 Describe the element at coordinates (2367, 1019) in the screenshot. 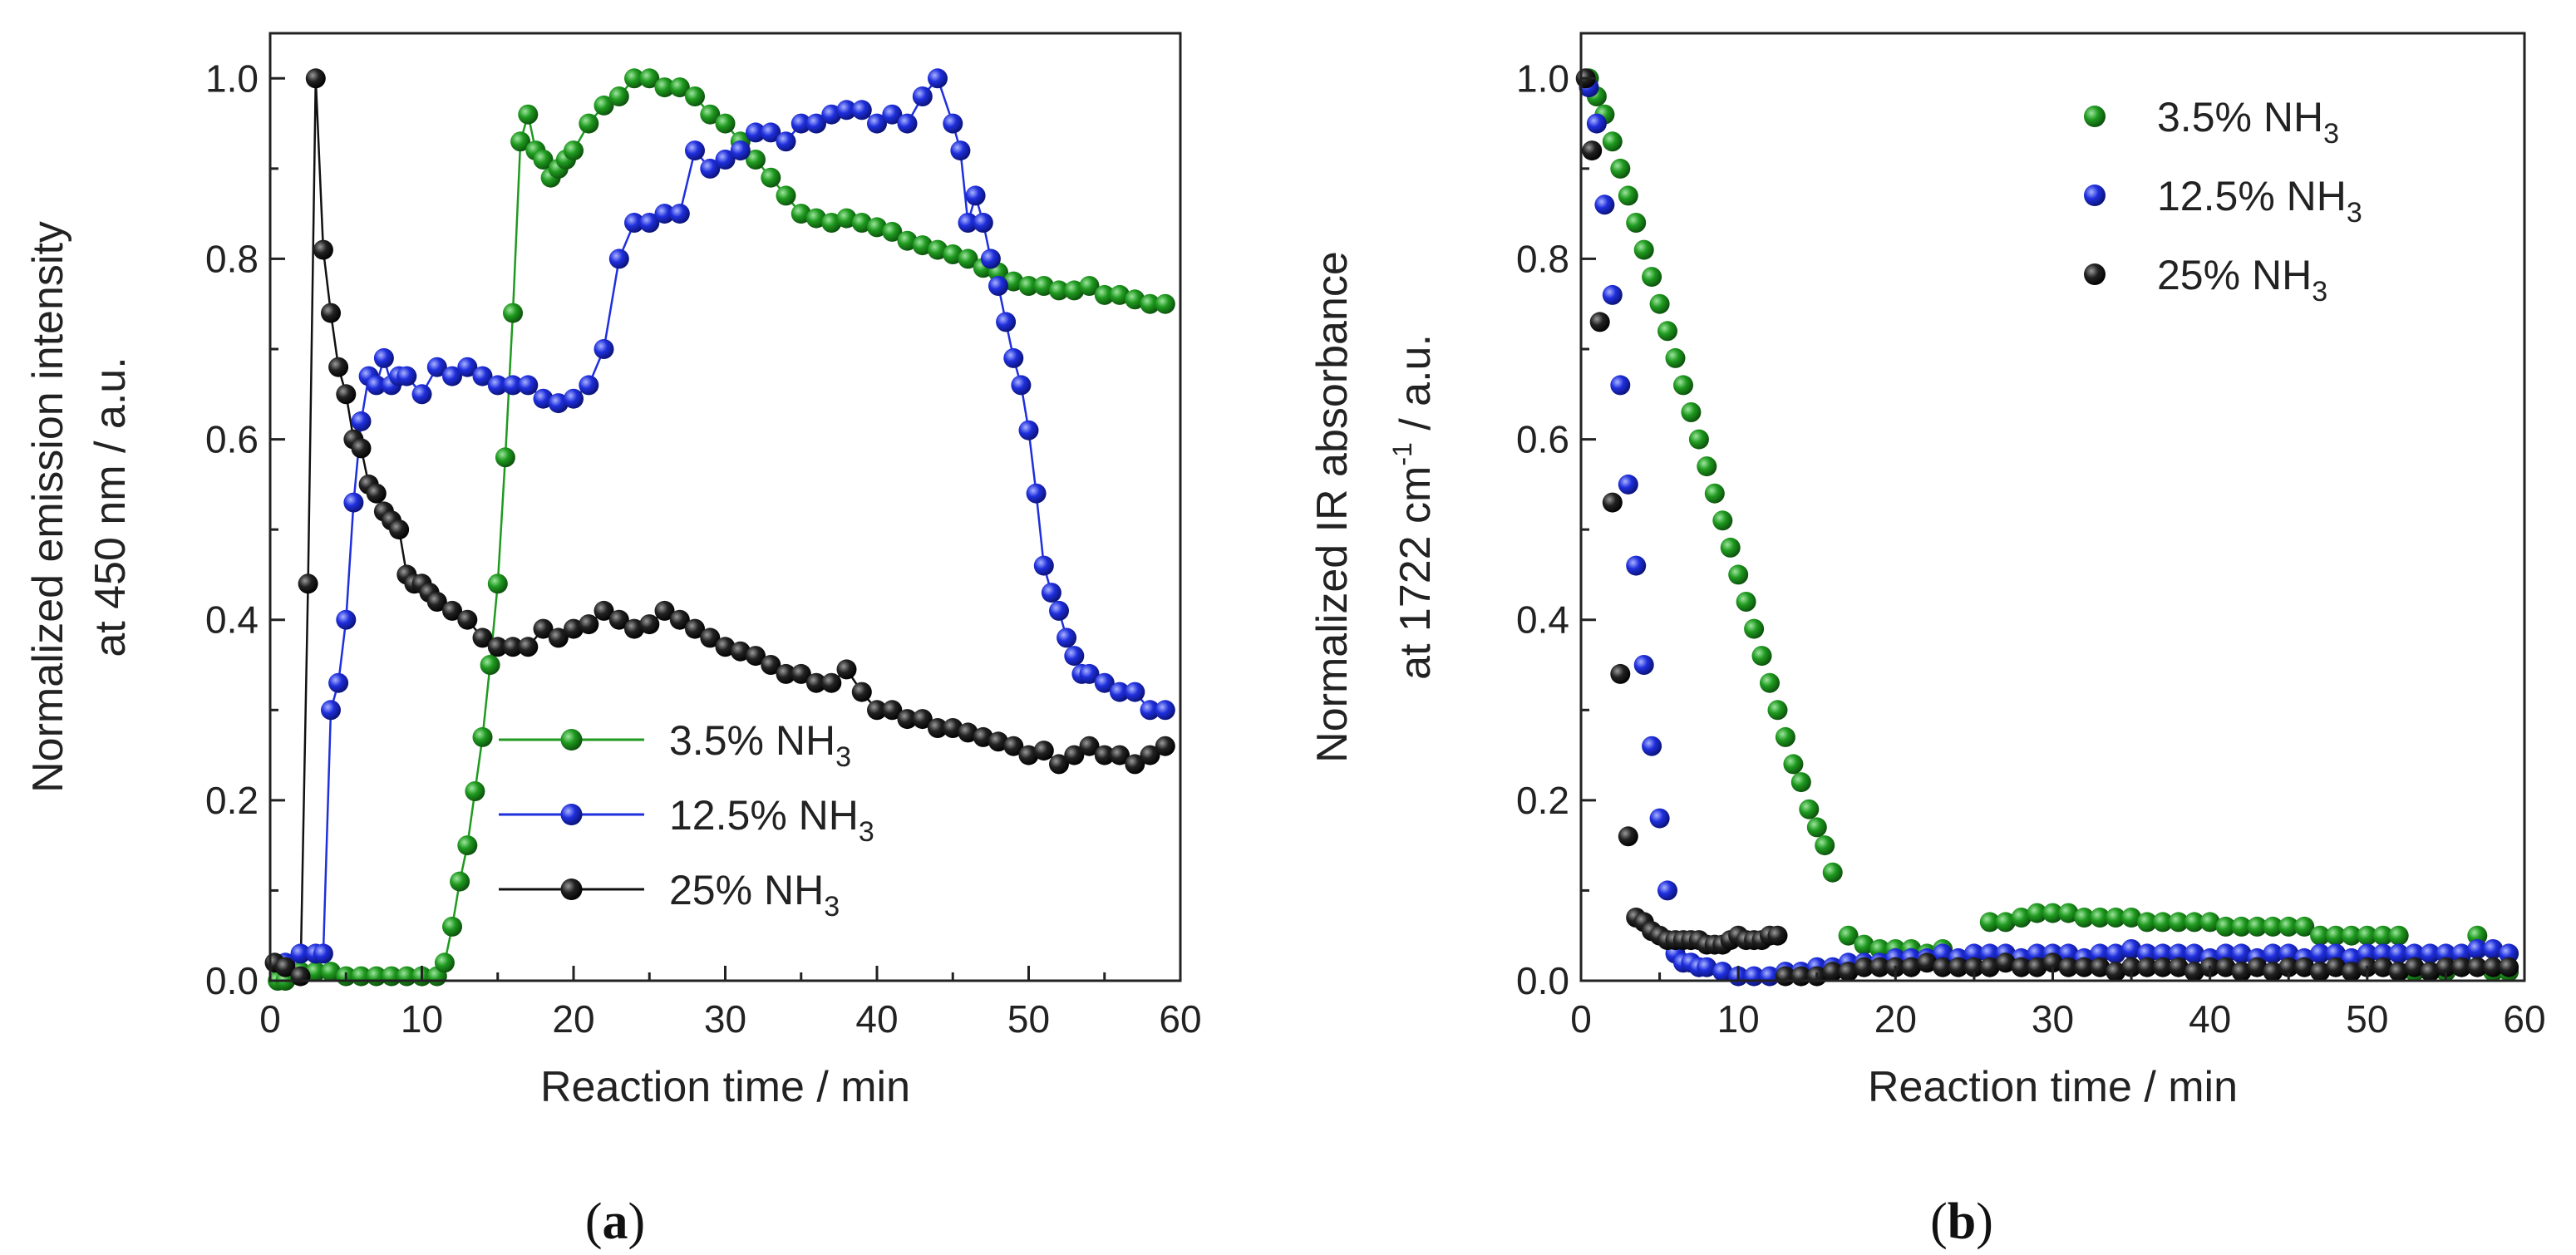

I see `x-tick-label: 50` at that location.